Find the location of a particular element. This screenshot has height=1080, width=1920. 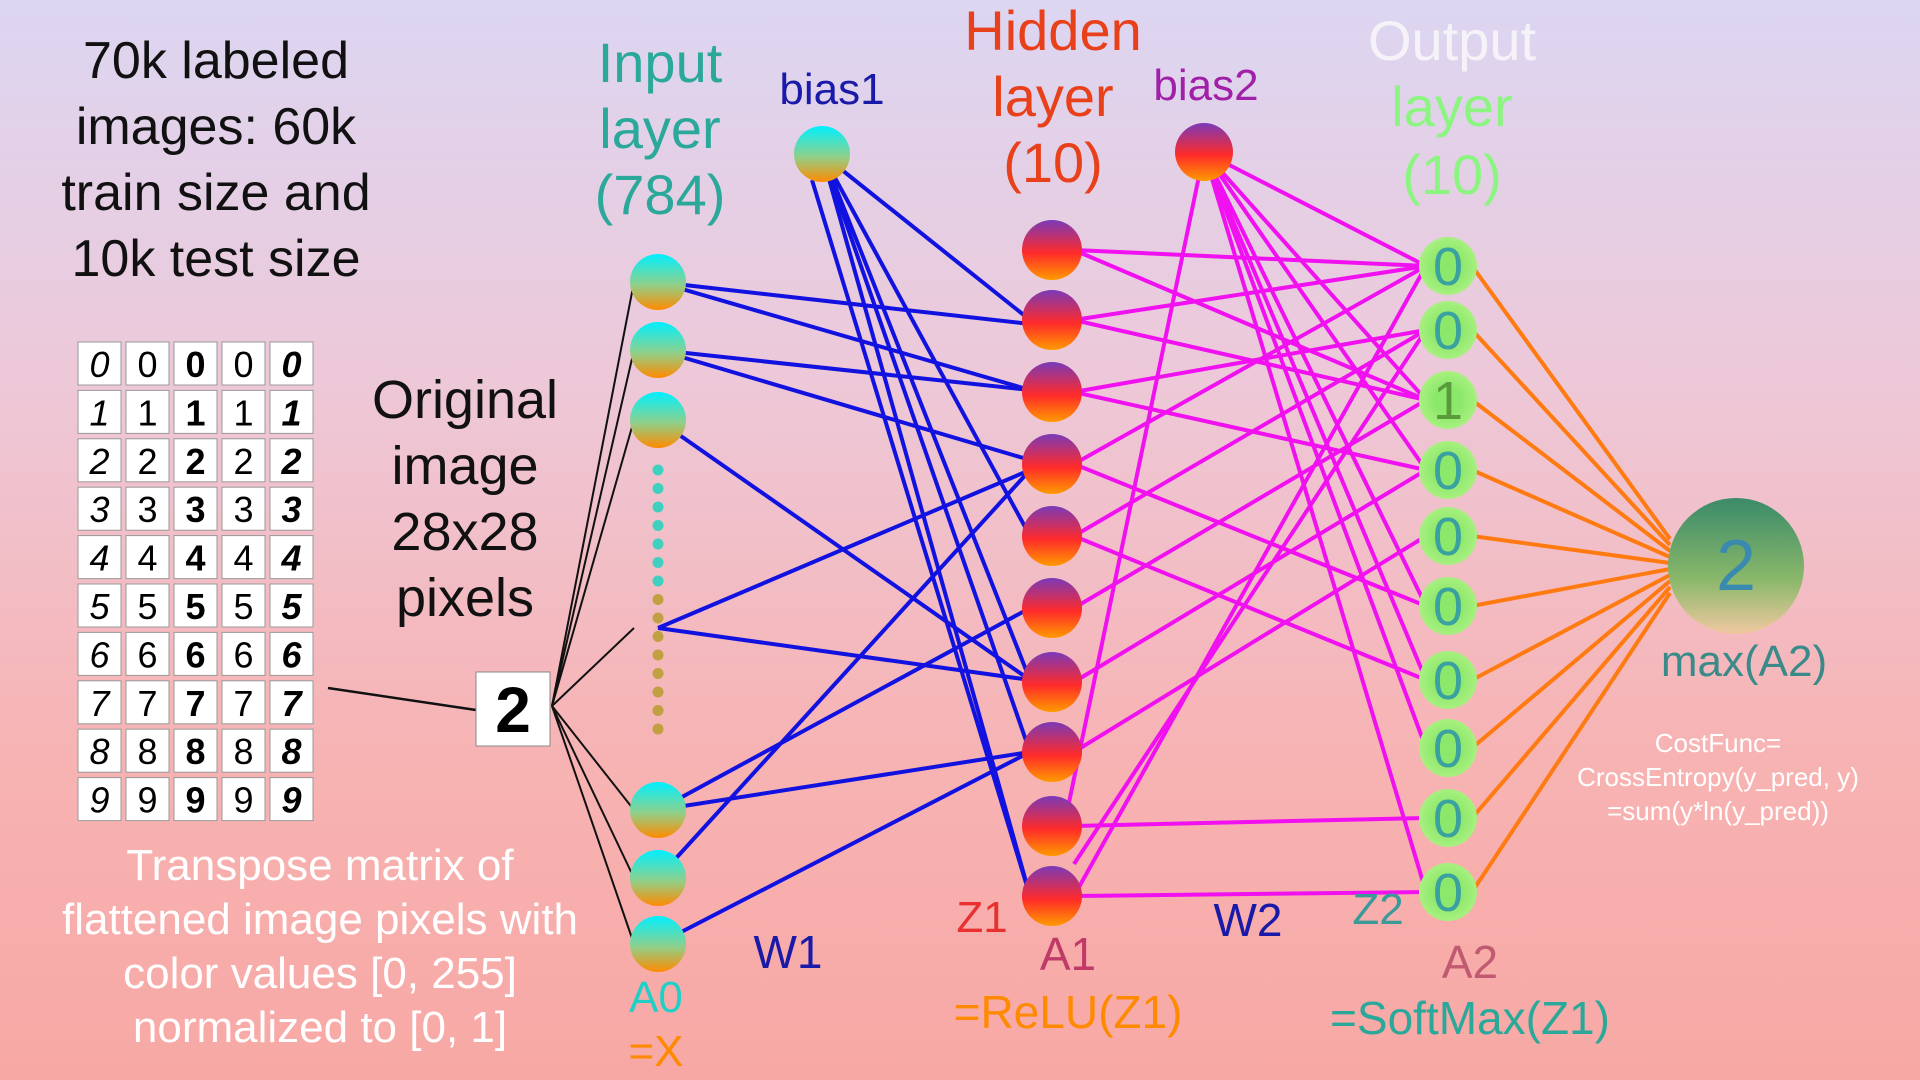

original-line-2: image is located at coordinates (464, 466).